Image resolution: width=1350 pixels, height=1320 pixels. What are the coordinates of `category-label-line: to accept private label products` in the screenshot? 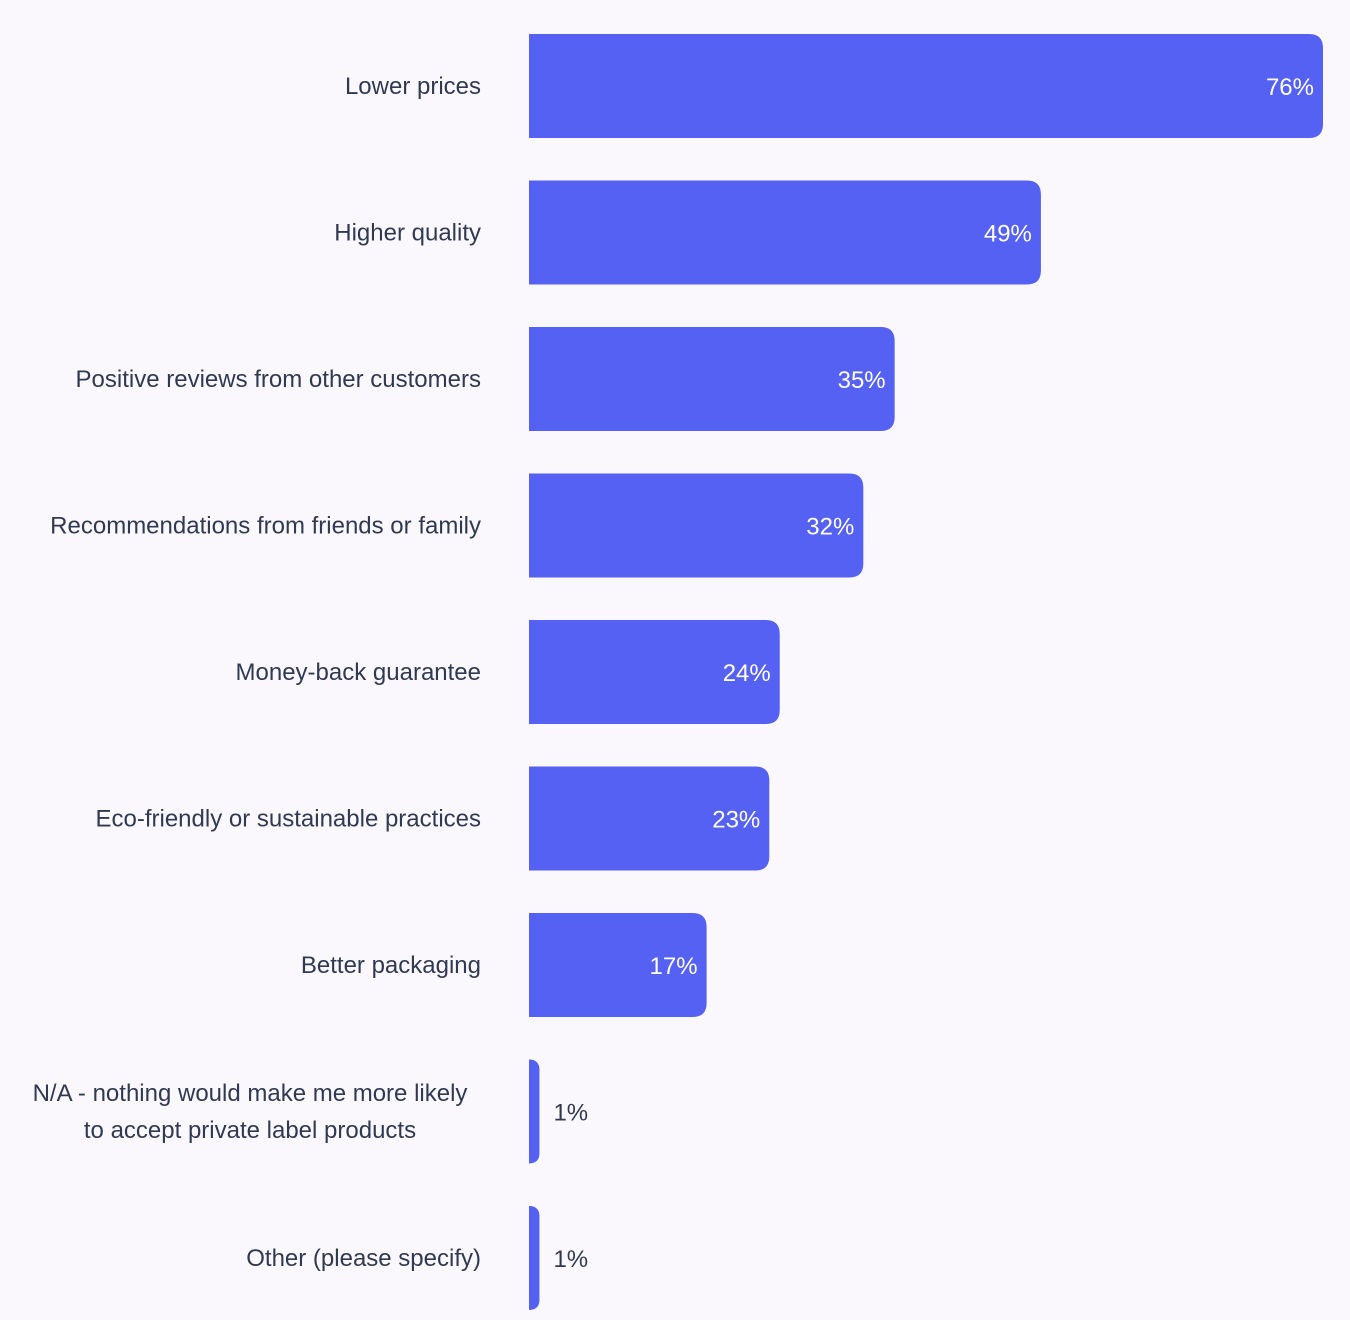 It's located at (250, 1130).